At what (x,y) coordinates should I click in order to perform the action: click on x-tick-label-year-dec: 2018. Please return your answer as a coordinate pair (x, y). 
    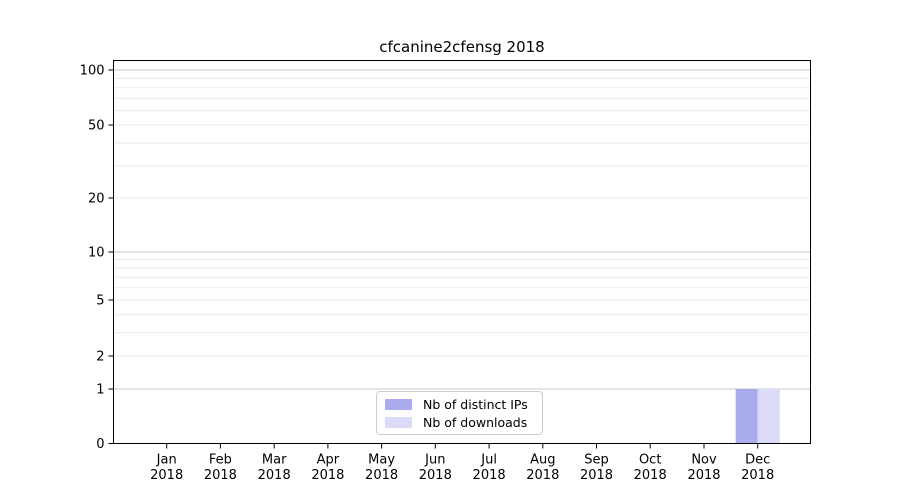
    Looking at the image, I should click on (757, 475).